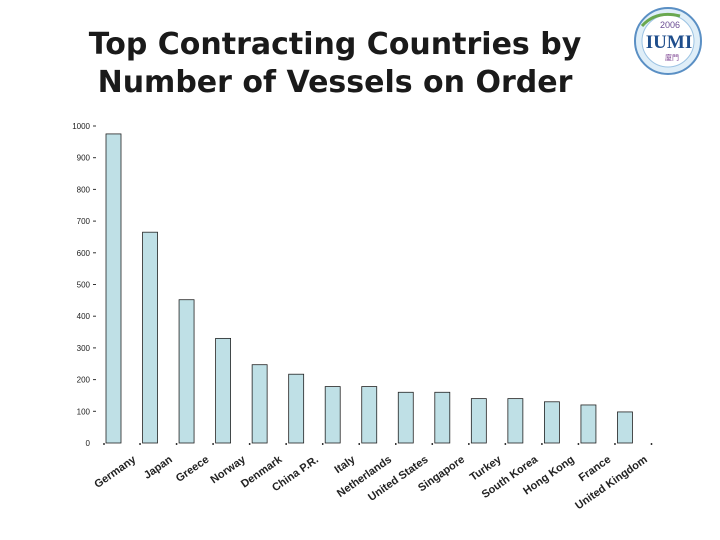  Describe the element at coordinates (158, 467) in the screenshot. I see `x-tick-label: Japan` at that location.